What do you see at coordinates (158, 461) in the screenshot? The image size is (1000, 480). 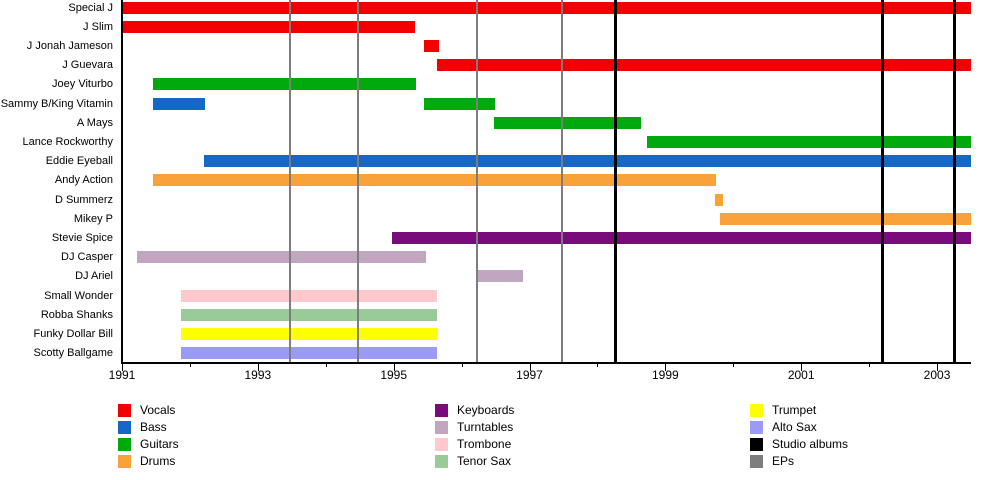 I see `legend-label: Drums` at bounding box center [158, 461].